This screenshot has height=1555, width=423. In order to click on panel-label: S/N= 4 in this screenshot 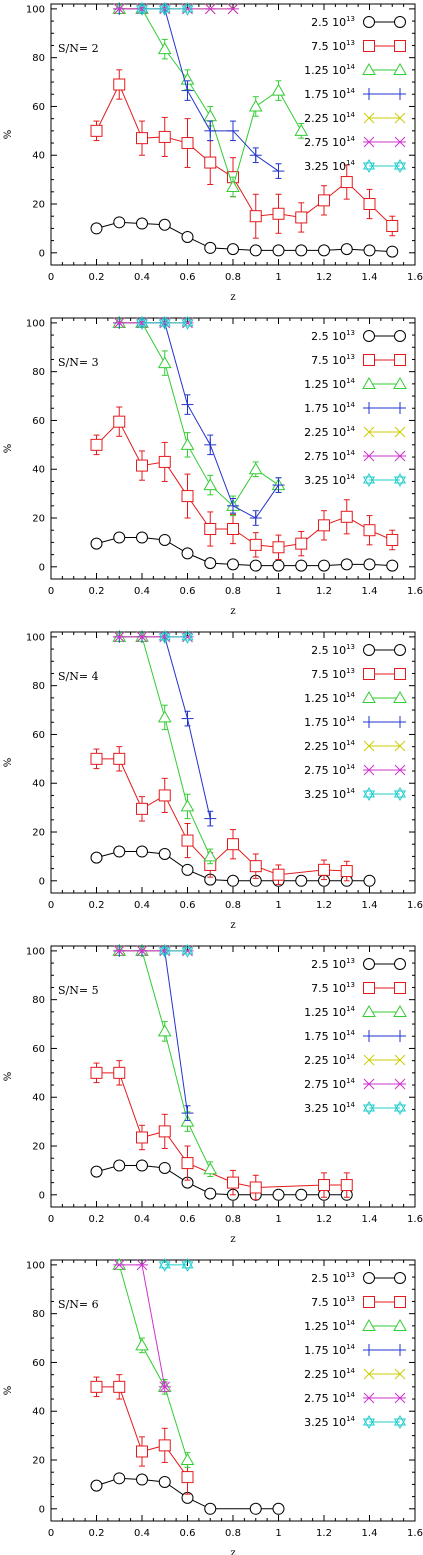, I will do `click(78, 676)`.